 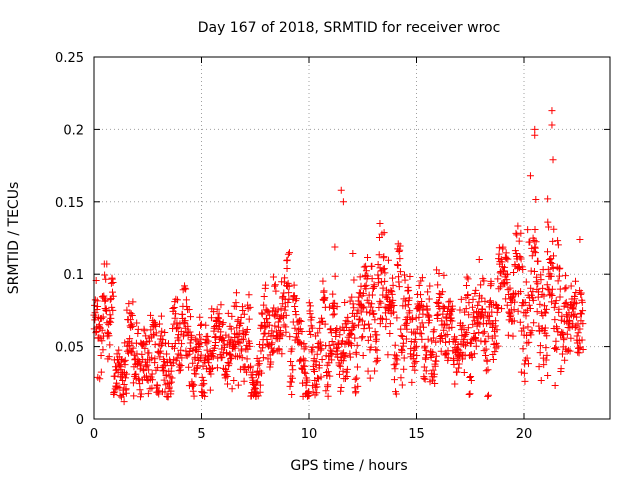 I want to click on x-tick-labels: 0 5 10 15 20, so click(x=311, y=434).